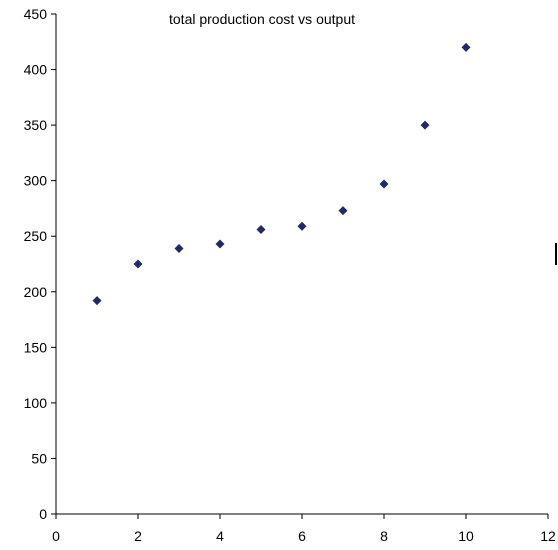 The image size is (558, 550). I want to click on y-tick-label: 250, so click(36, 236).